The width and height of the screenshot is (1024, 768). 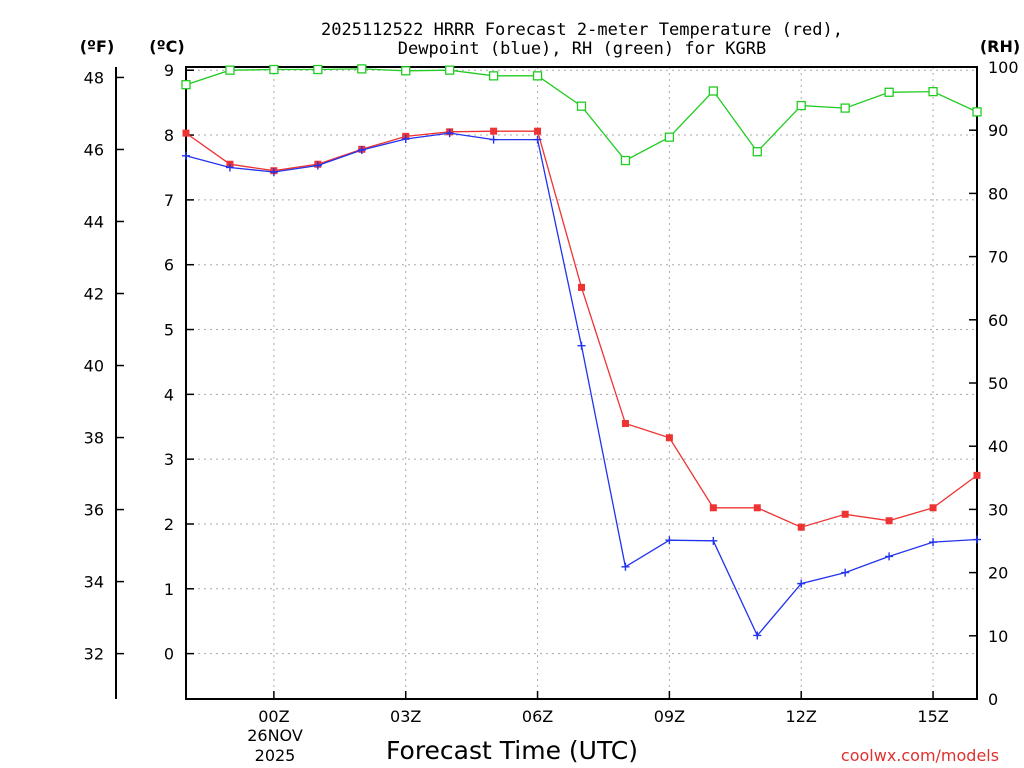 I want to click on fahrenheit-tick-label: 32, so click(x=94, y=654).